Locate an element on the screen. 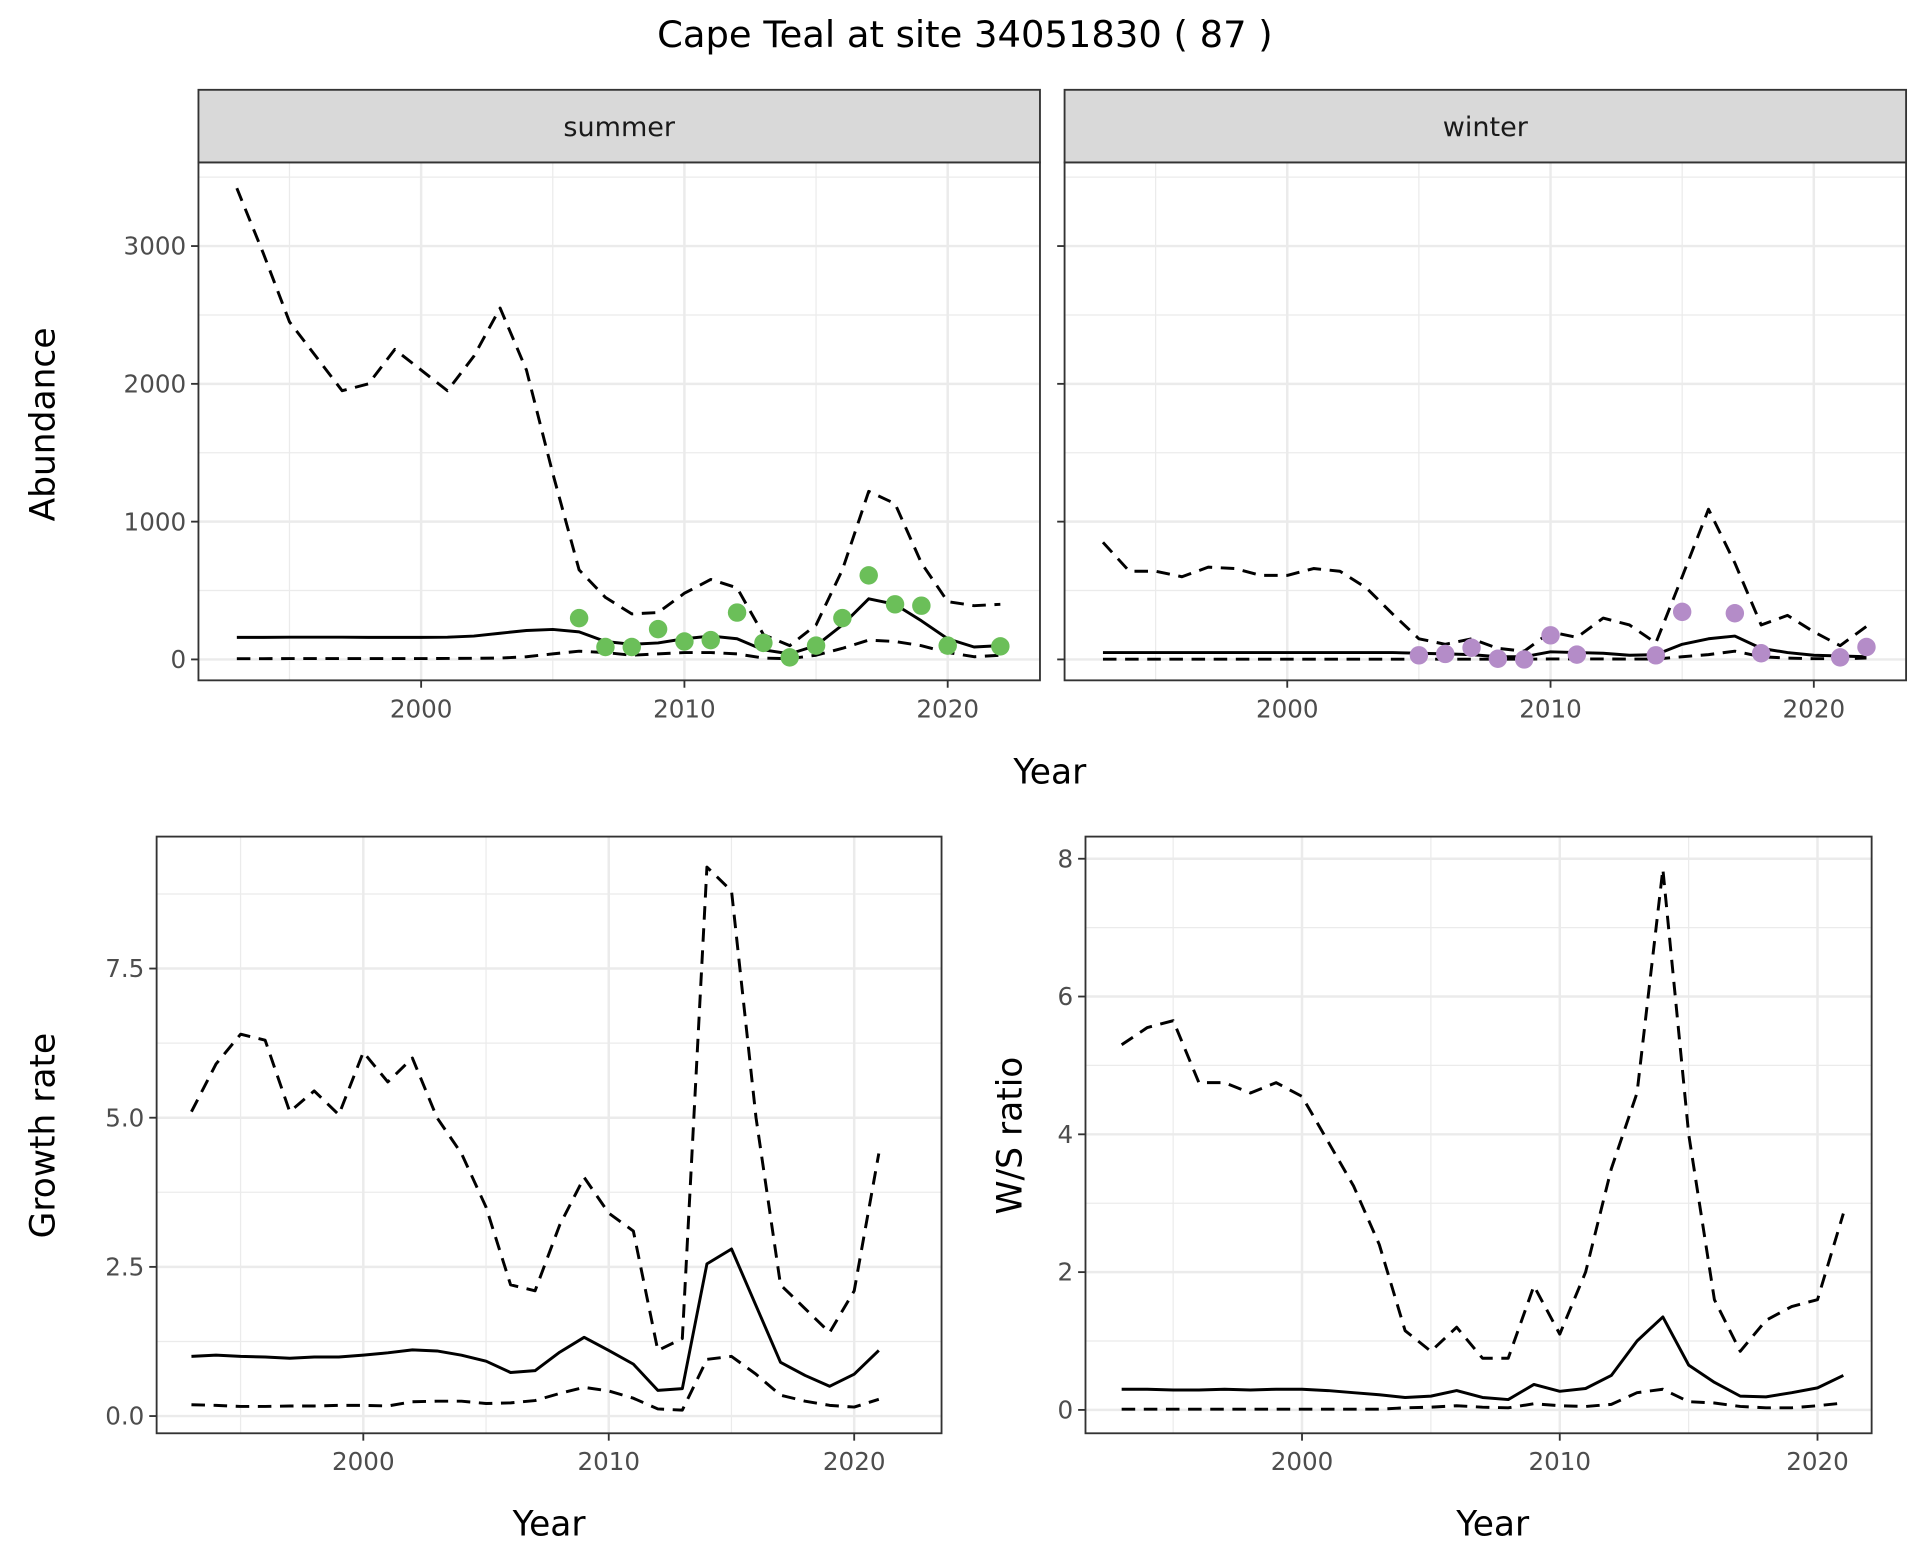 The width and height of the screenshot is (1920, 1560). growth-x-axis-label: Year is located at coordinates (549, 1524).